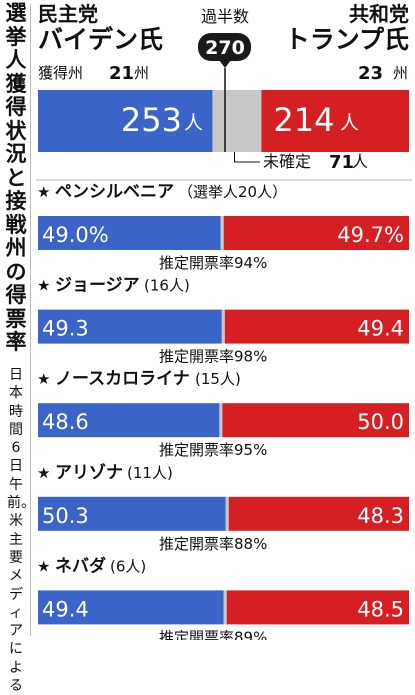 The width and height of the screenshot is (415, 695). Describe the element at coordinates (370, 235) in the screenshot. I see `rep-share-label: 49.7%` at that location.